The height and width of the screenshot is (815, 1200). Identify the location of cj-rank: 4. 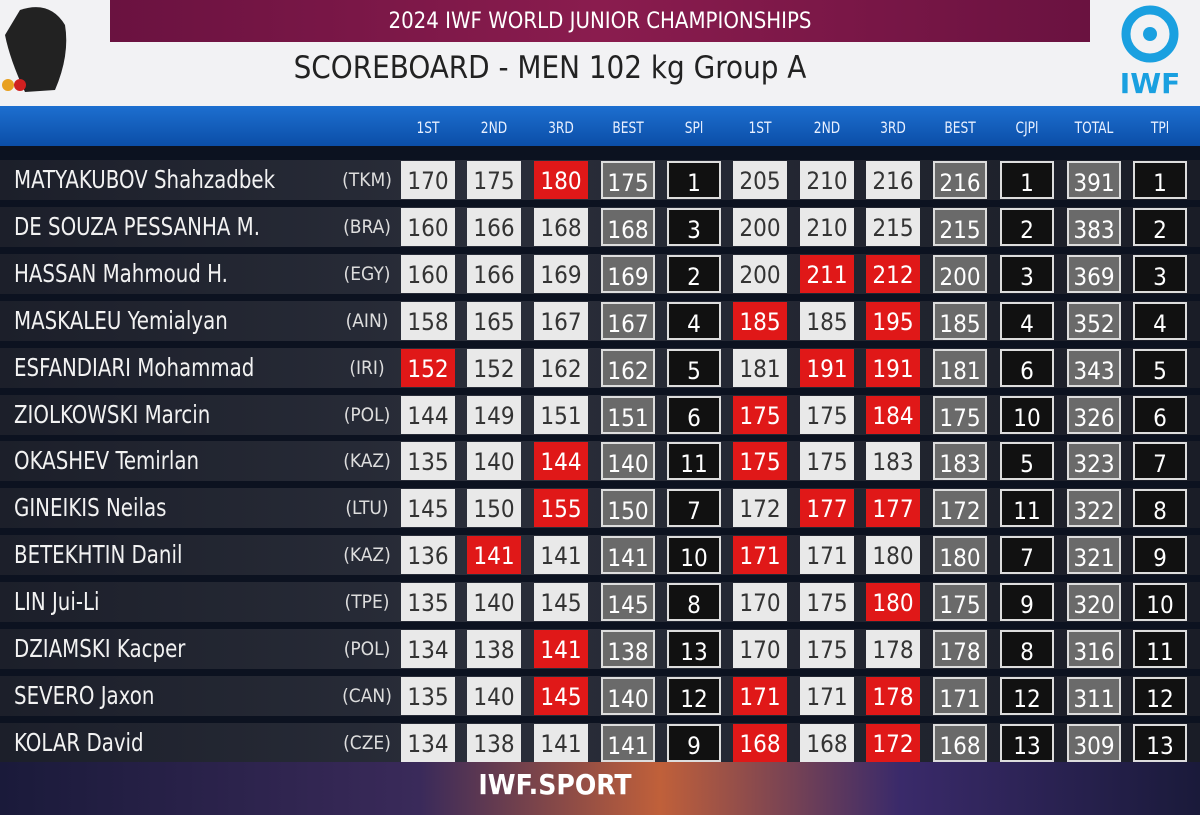
(1027, 320).